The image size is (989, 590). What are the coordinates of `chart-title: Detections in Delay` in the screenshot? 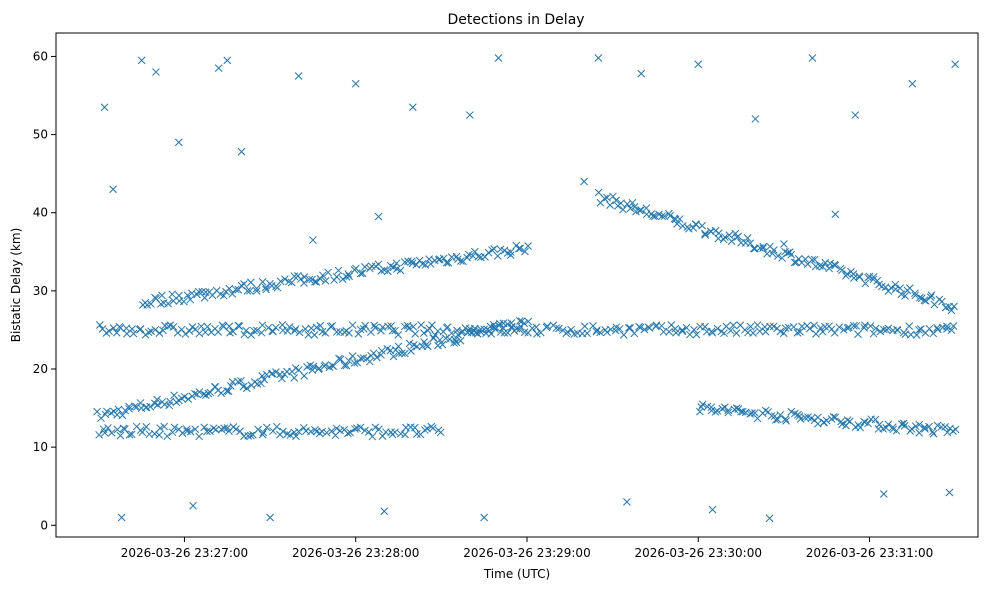 It's located at (515, 20).